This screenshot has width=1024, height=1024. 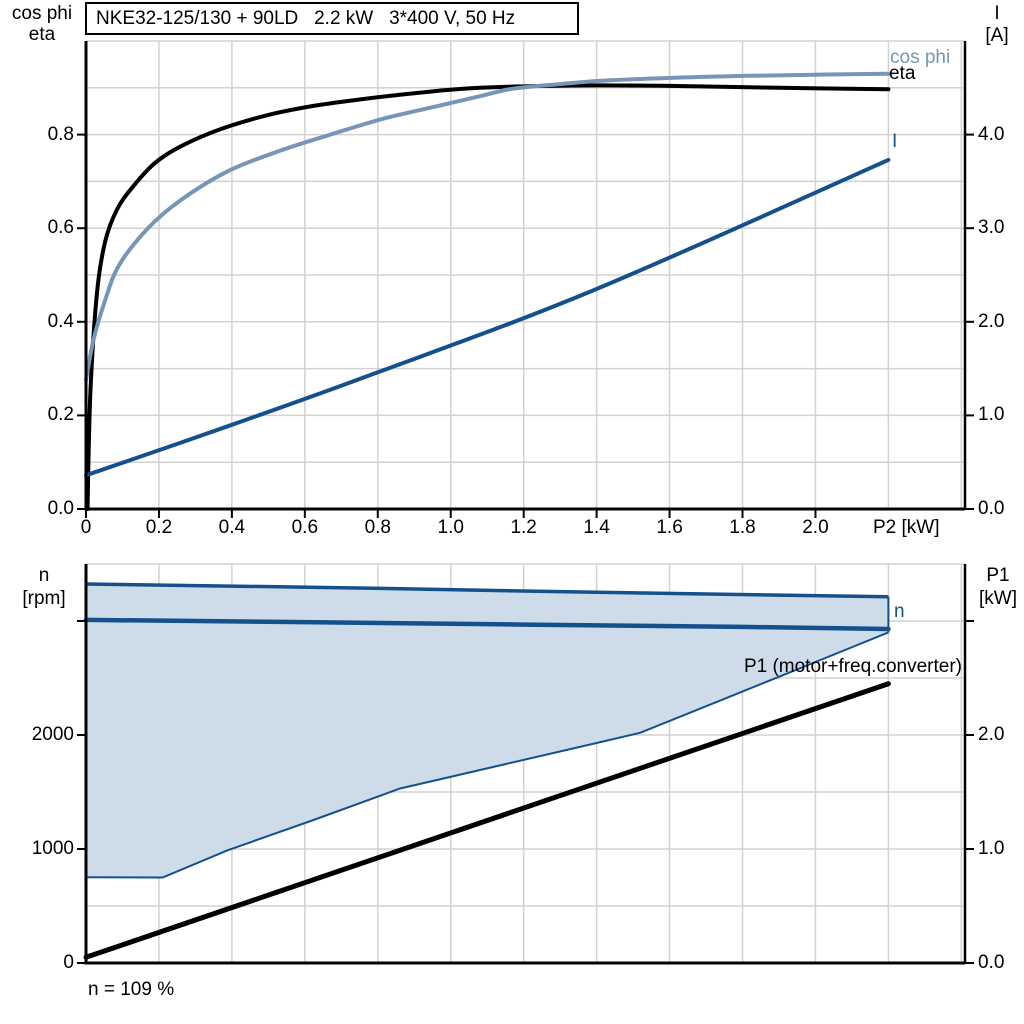 What do you see at coordinates (487, 624) in the screenshot?
I see `n-curve` at bounding box center [487, 624].